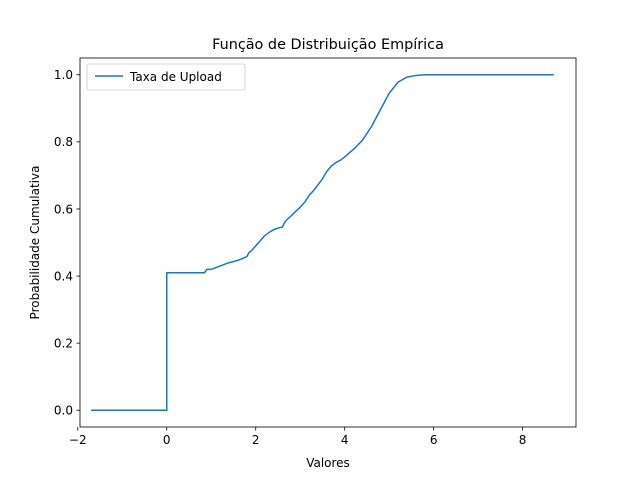  I want to click on x-tick-label: 6, so click(434, 440).